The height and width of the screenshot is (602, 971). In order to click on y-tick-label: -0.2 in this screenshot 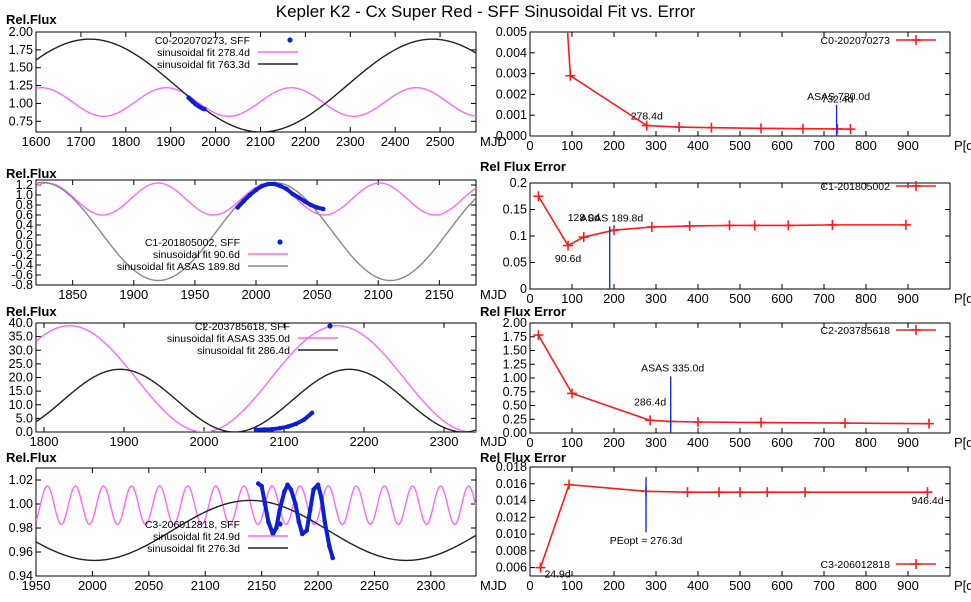, I will do `click(22, 255)`.